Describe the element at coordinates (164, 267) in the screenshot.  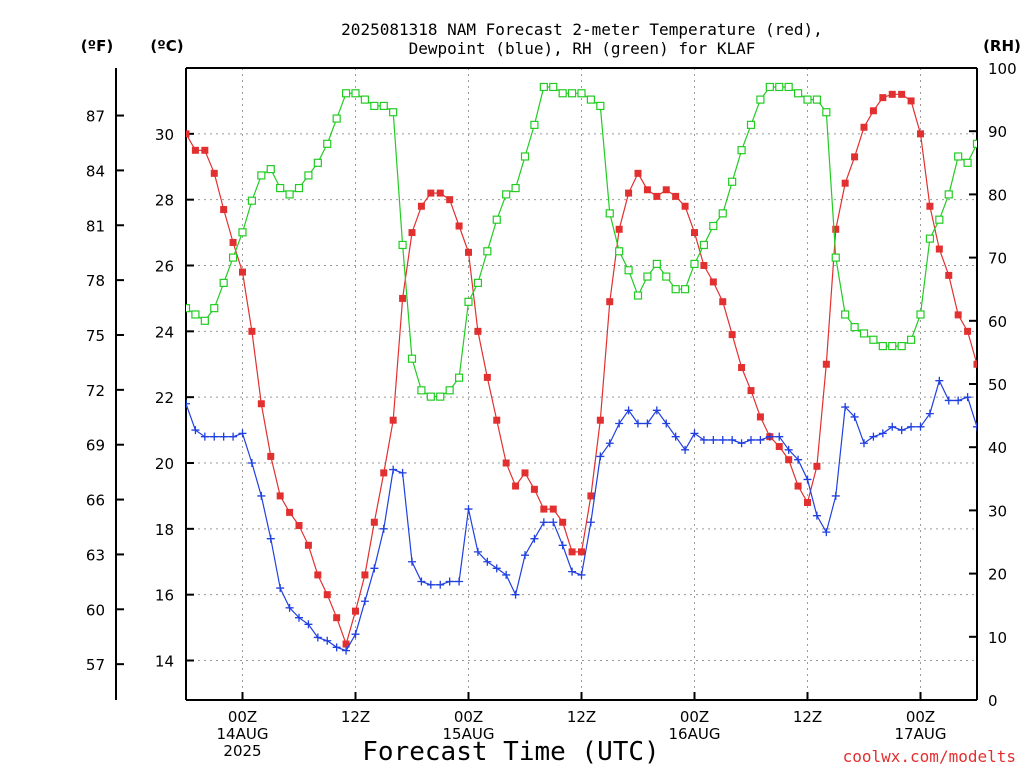
I see `celsius-tick-label: 26` at that location.